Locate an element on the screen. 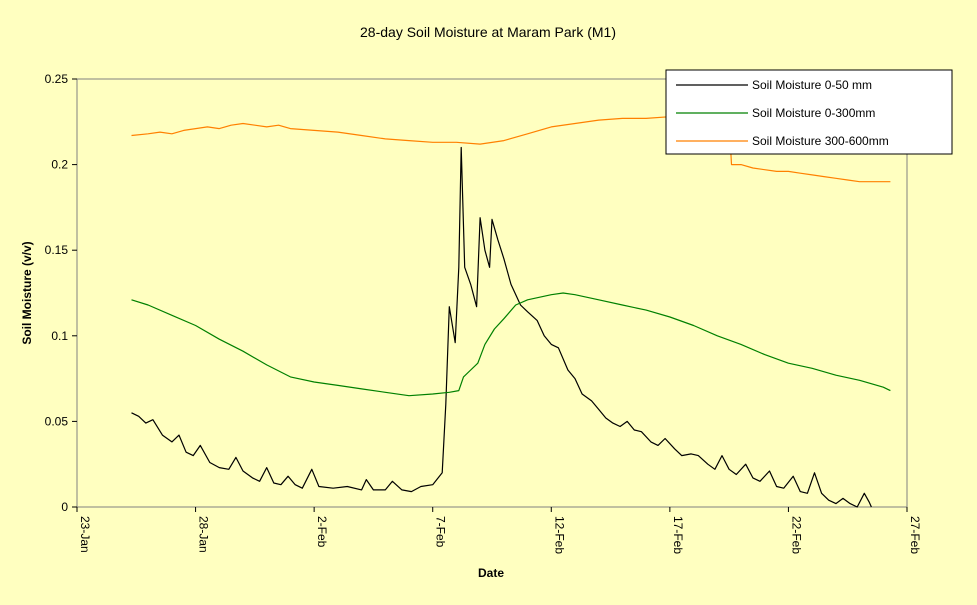  x-tick-label: 22-Feb is located at coordinates (796, 535).